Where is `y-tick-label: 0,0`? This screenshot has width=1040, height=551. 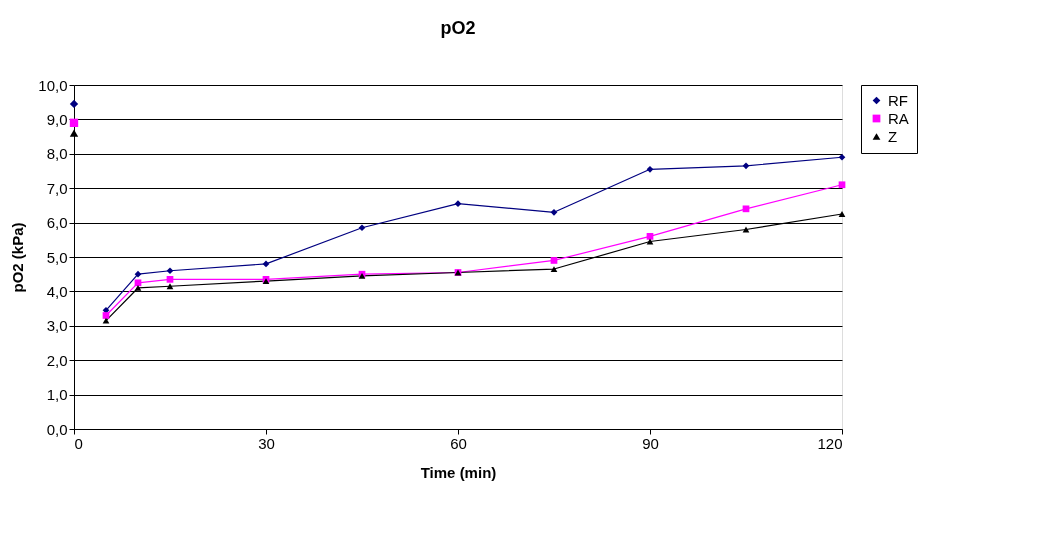
y-tick-label: 0,0 is located at coordinates (57, 429).